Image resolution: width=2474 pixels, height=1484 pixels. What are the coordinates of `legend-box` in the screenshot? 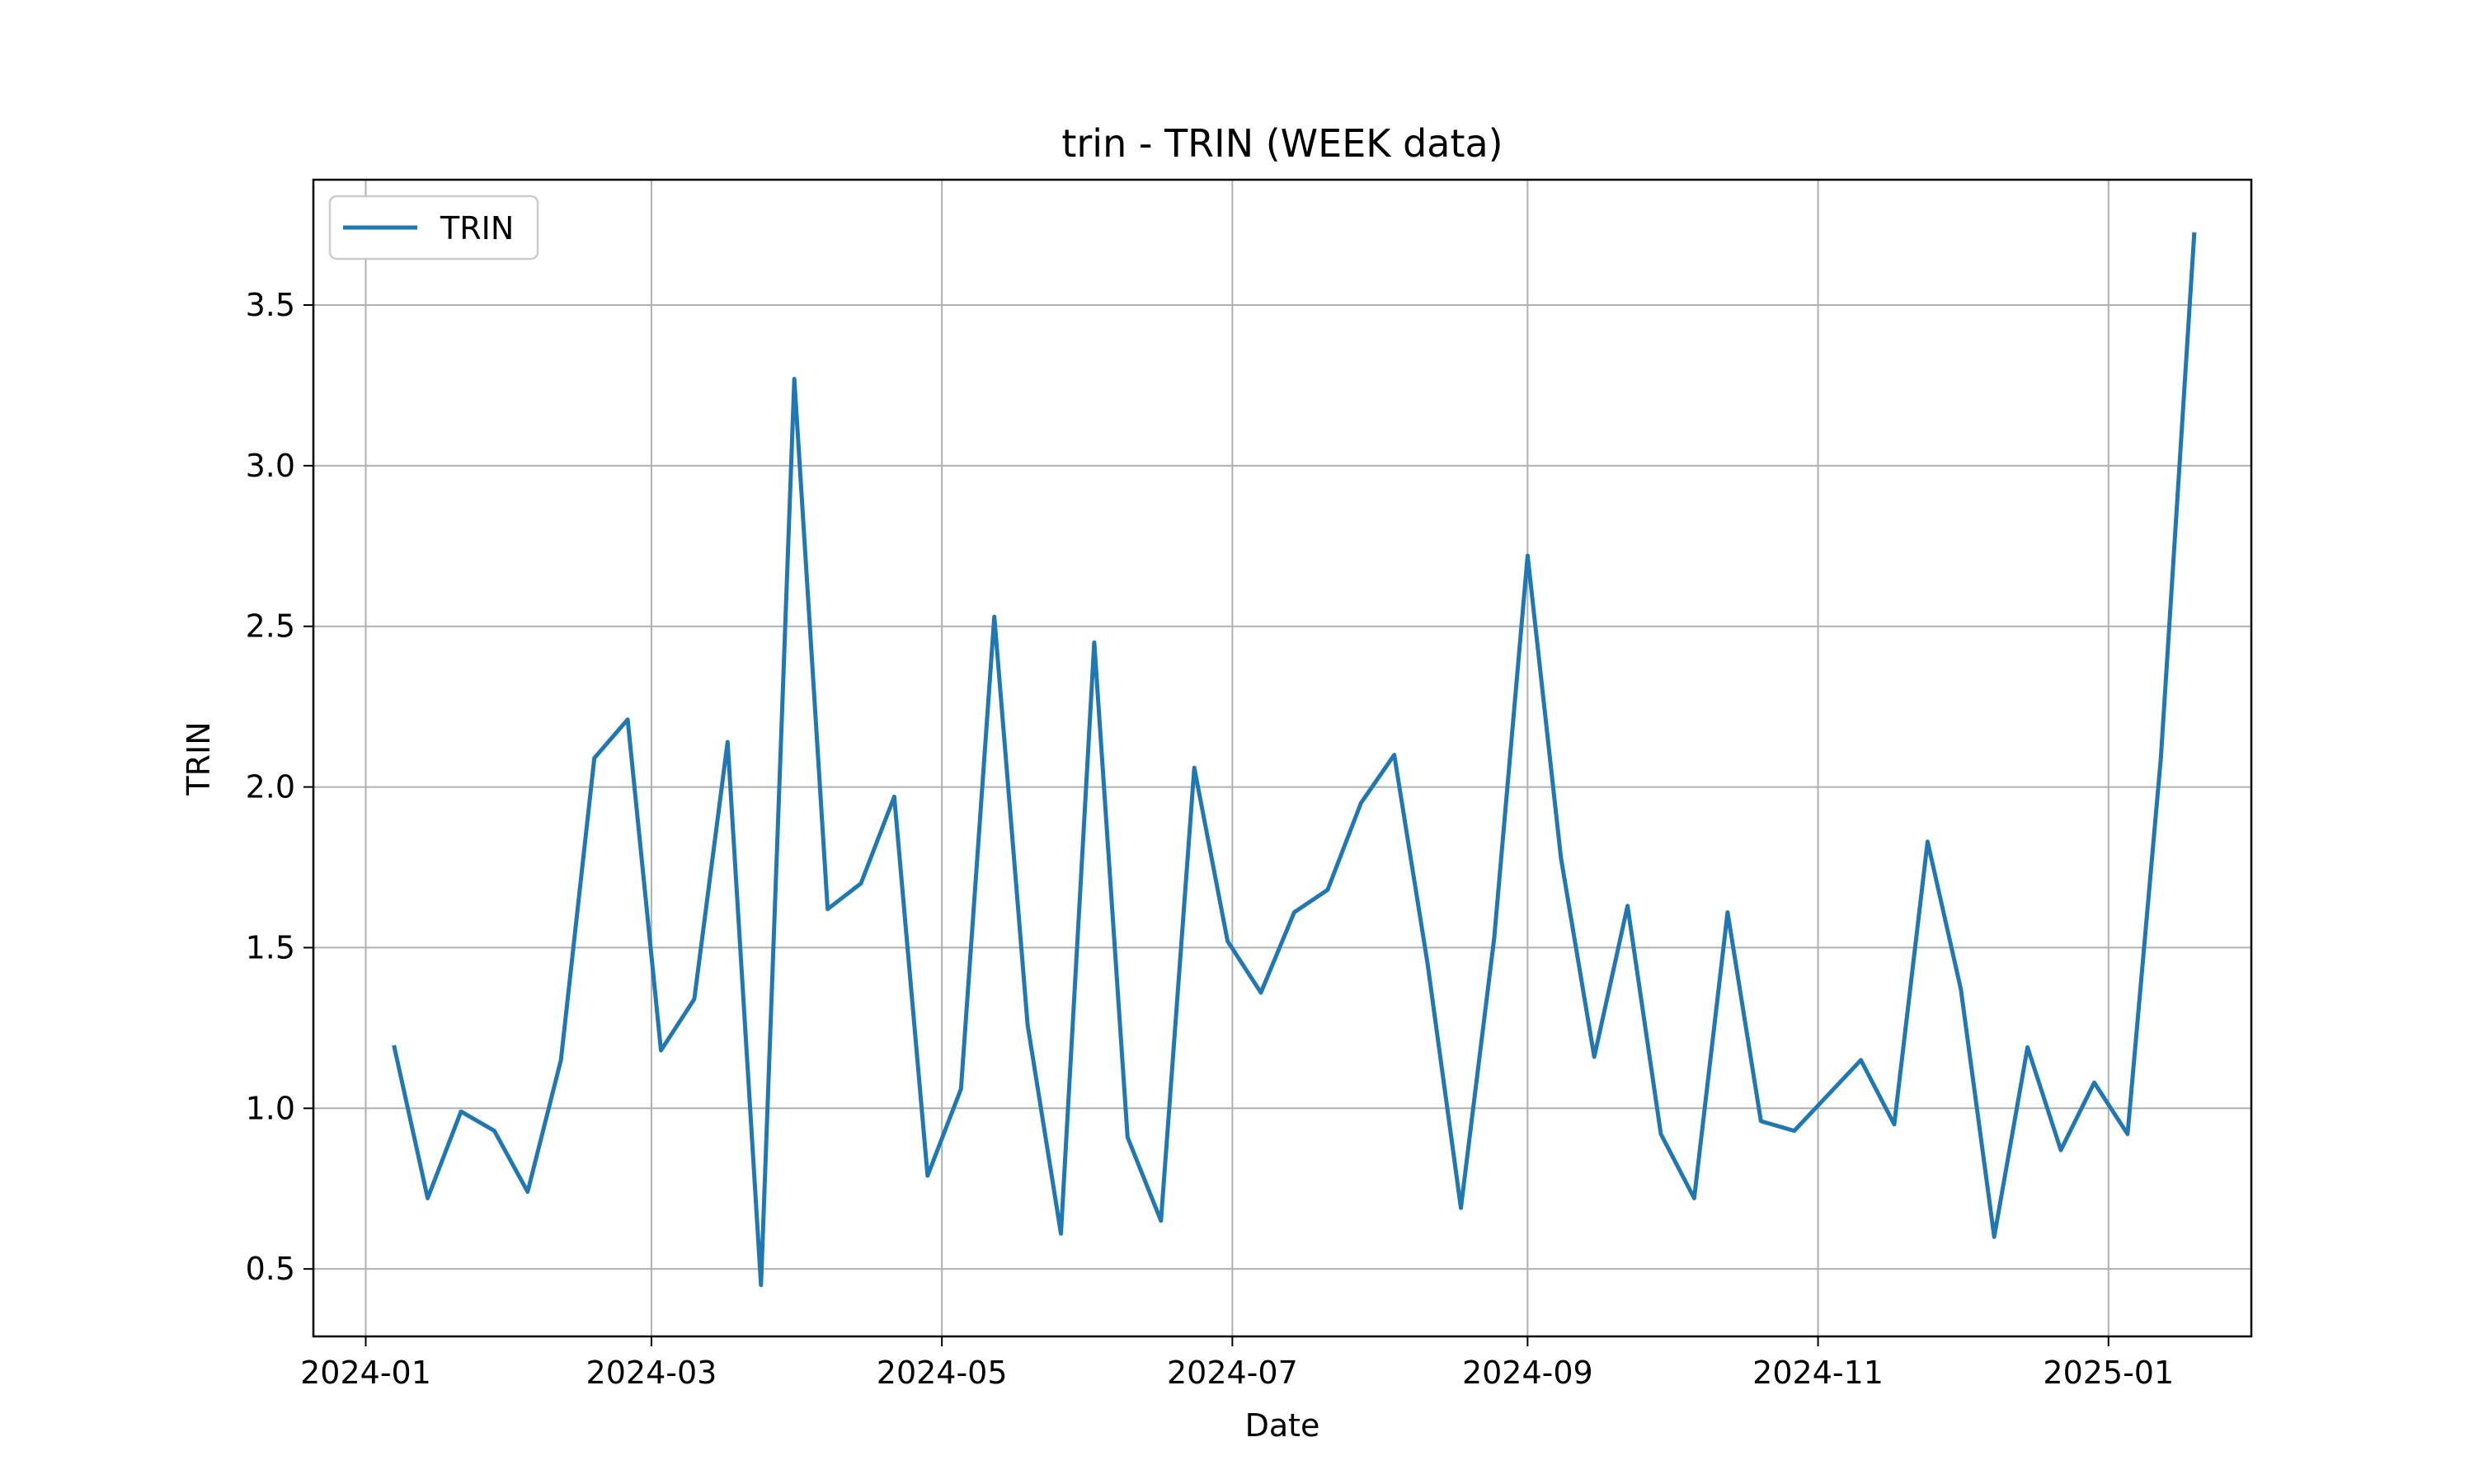 It's located at (433, 228).